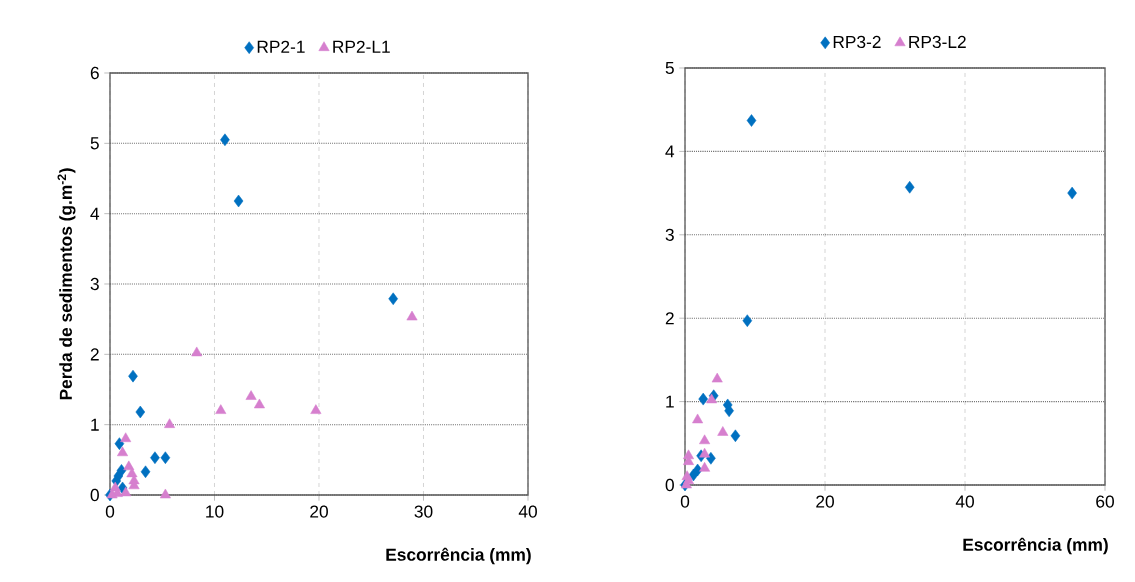 This screenshot has height=582, width=1135. Describe the element at coordinates (66, 284) in the screenshot. I see `y-axis-title: Perda de sedimentos (g.m$^{-2}$)` at that location.